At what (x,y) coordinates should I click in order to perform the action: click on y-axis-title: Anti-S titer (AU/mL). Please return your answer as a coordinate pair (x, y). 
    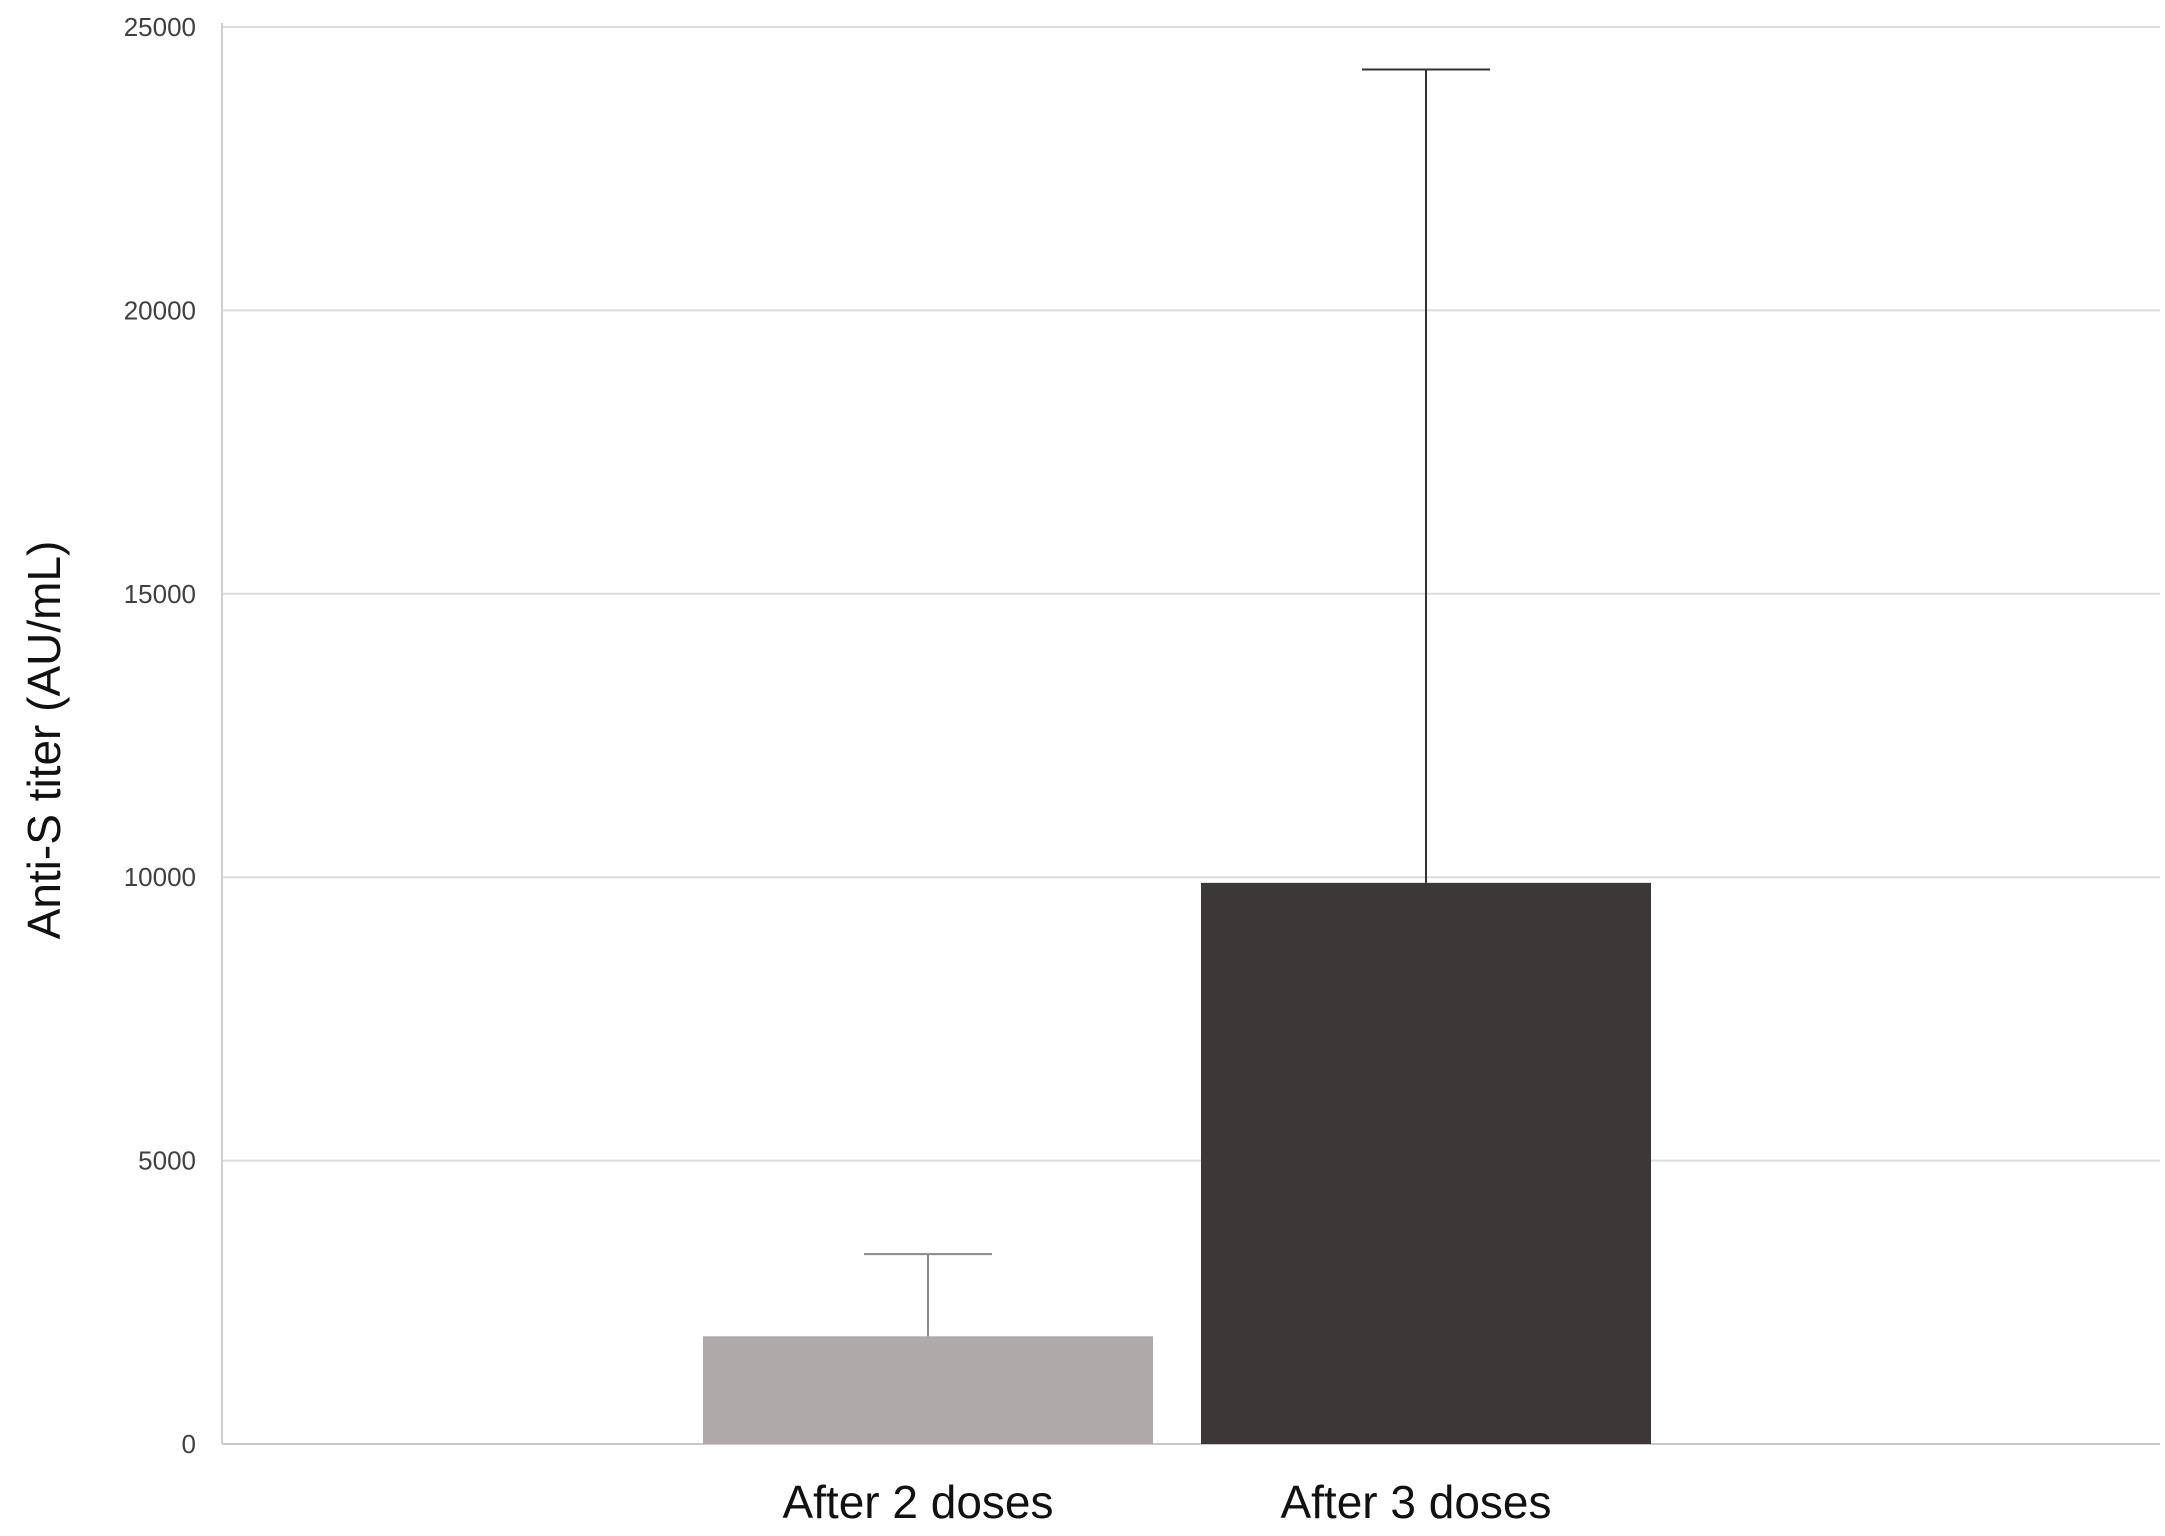
    Looking at the image, I should click on (44, 740).